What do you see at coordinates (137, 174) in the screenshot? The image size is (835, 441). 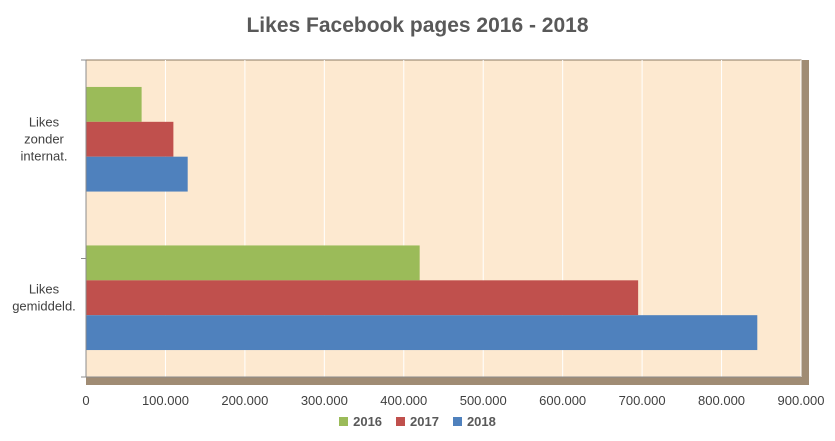 I see `bar-2018-cat1` at bounding box center [137, 174].